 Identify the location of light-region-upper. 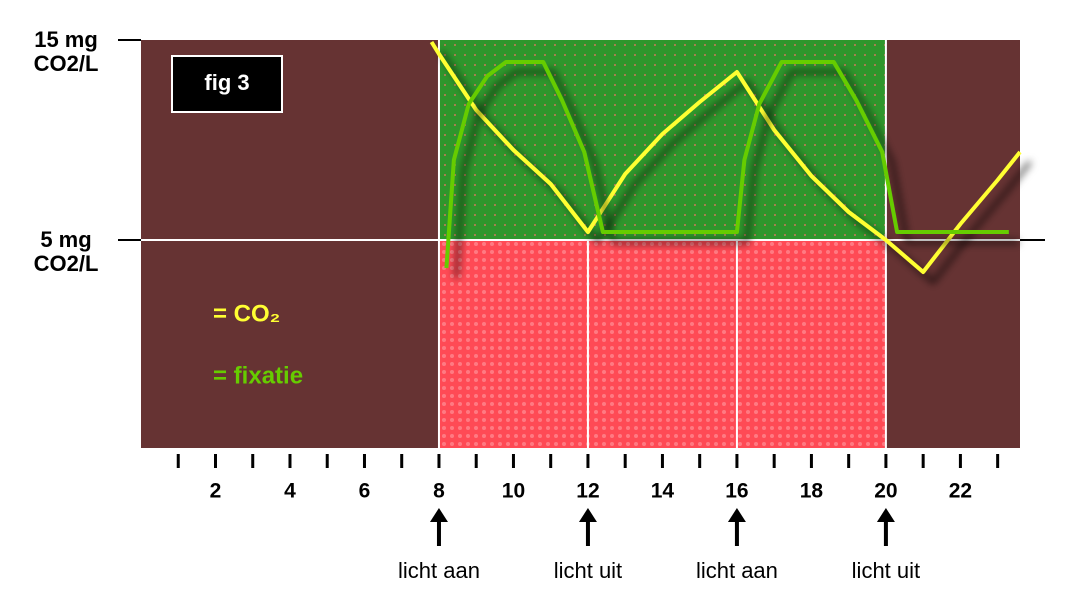
(662, 140).